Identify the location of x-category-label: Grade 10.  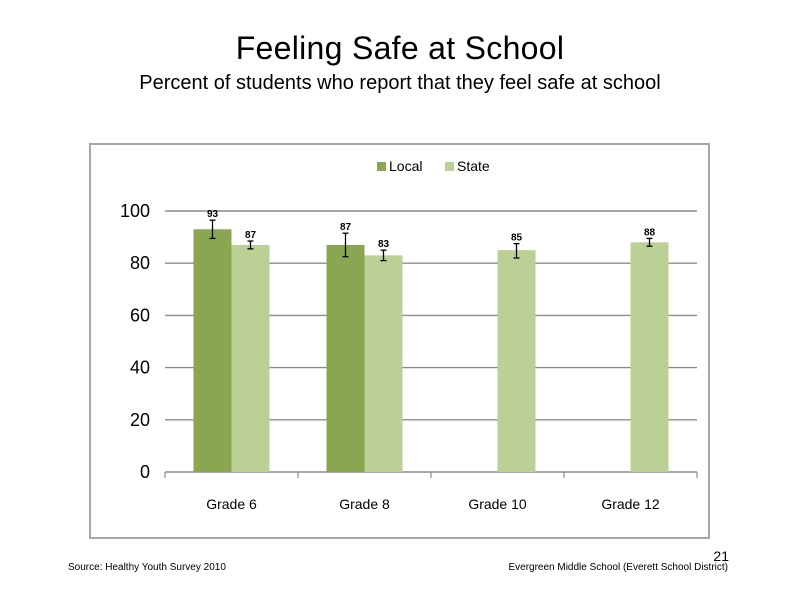
(497, 504).